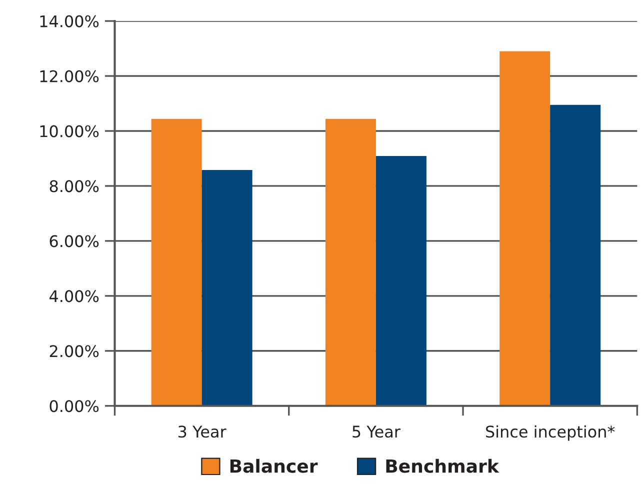 Image resolution: width=641 pixels, height=489 pixels. I want to click on y-tick-label: 12.00%, so click(69, 76).